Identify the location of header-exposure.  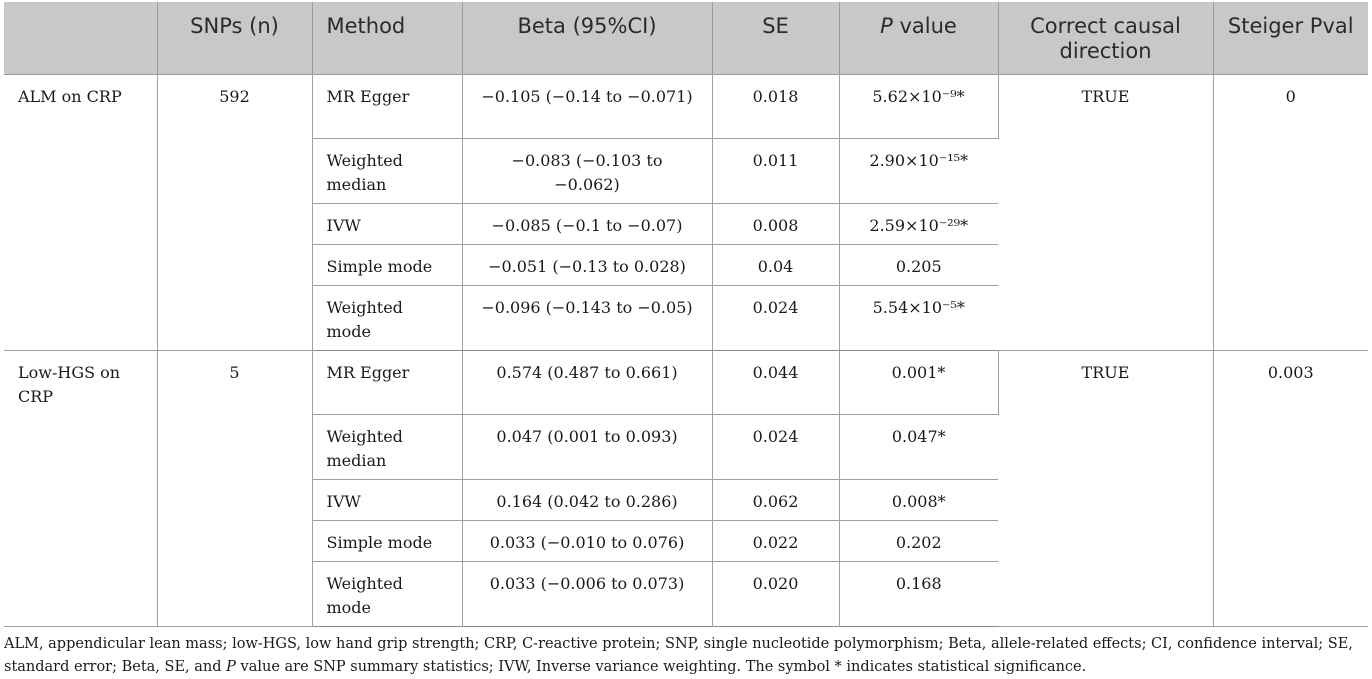
(81, 38).